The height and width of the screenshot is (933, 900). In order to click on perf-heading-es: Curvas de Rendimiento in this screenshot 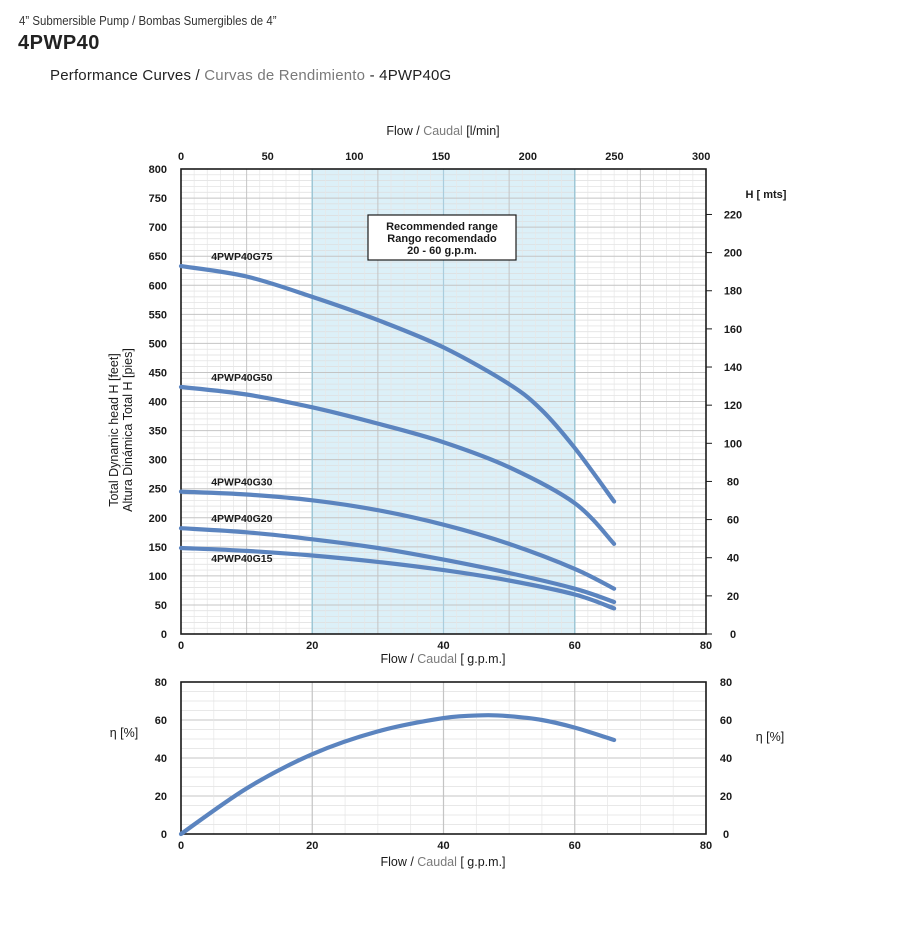, I will do `click(285, 75)`.